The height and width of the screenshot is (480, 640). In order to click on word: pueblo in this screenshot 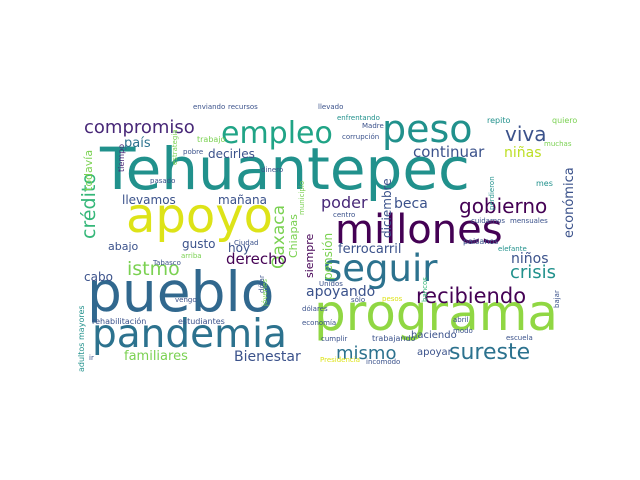, I will do `click(181, 292)`.